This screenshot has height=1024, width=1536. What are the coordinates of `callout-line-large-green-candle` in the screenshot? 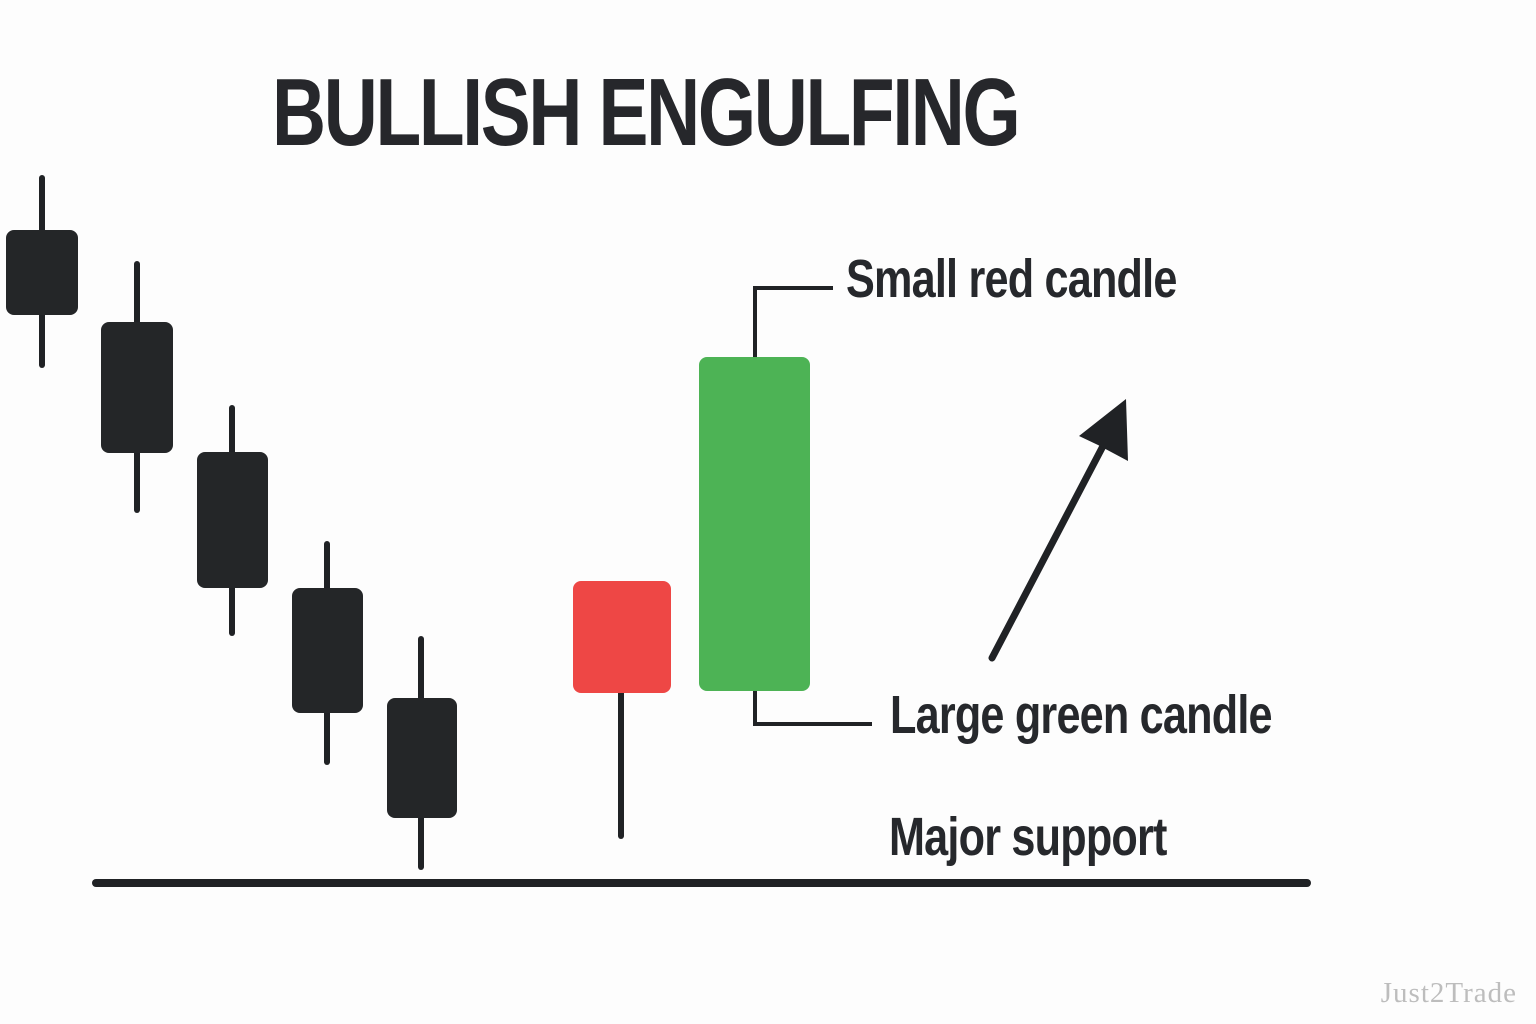 It's located at (812, 708).